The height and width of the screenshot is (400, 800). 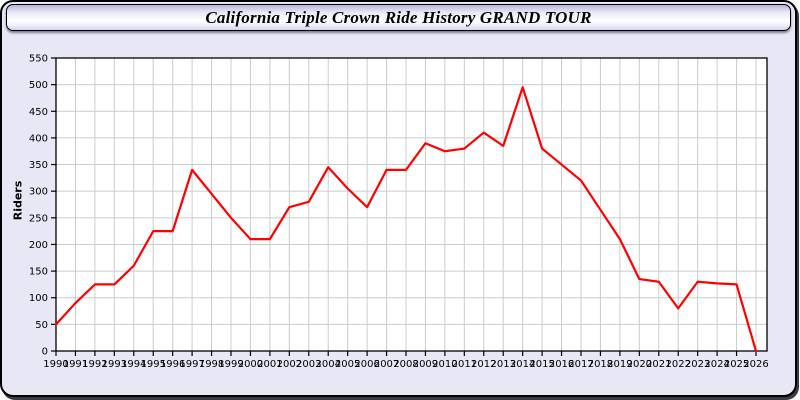 I want to click on x-tick-label: 2002, so click(x=289, y=364).